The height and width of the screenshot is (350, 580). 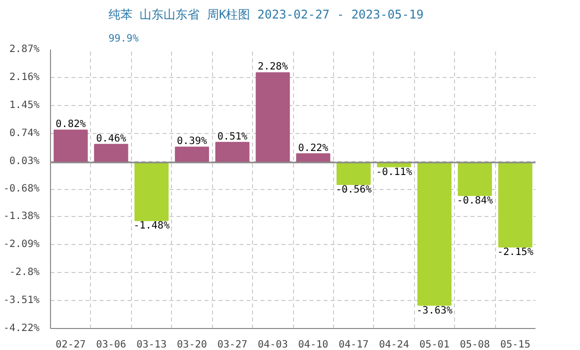 I want to click on y-tick-label: 0.74%, so click(x=24, y=133).